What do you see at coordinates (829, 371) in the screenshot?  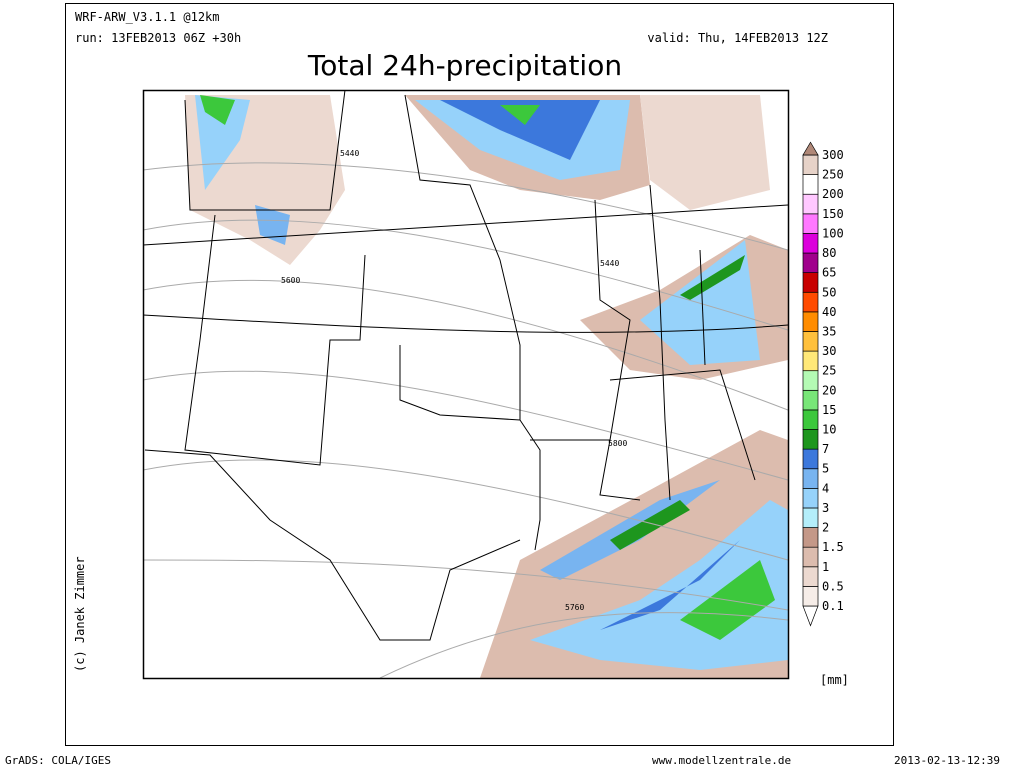 I see `colorbar-label: 25` at bounding box center [829, 371].